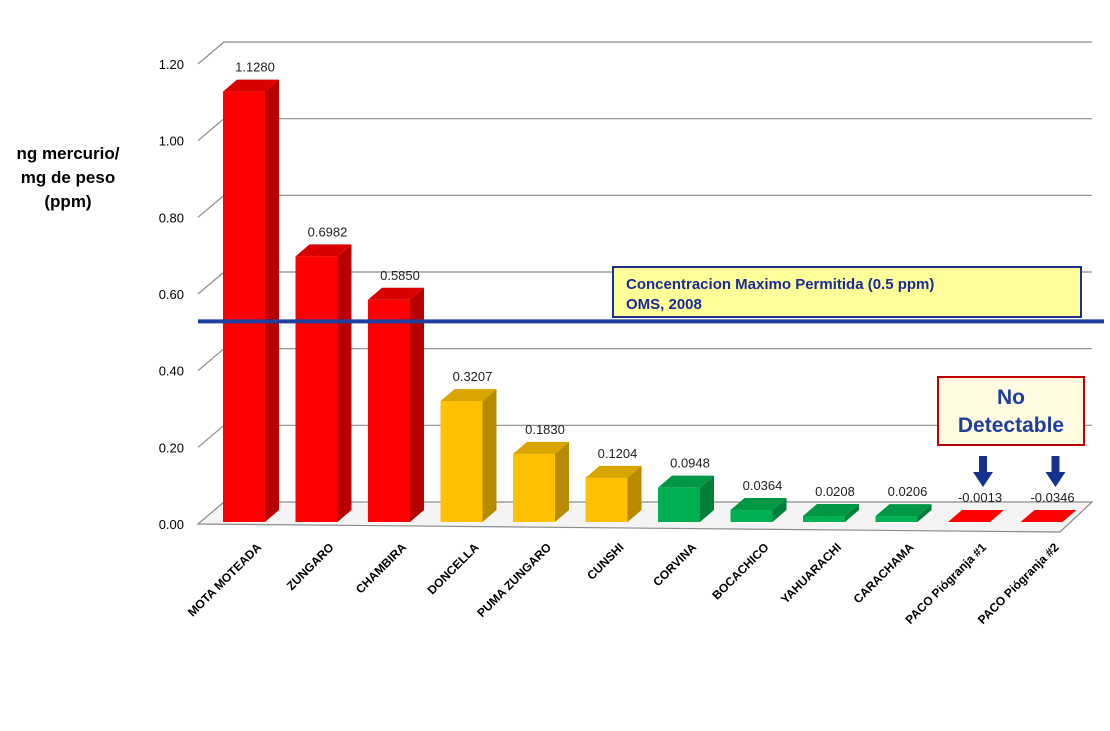  I want to click on y-tick-label: 0.60, so click(171, 294).